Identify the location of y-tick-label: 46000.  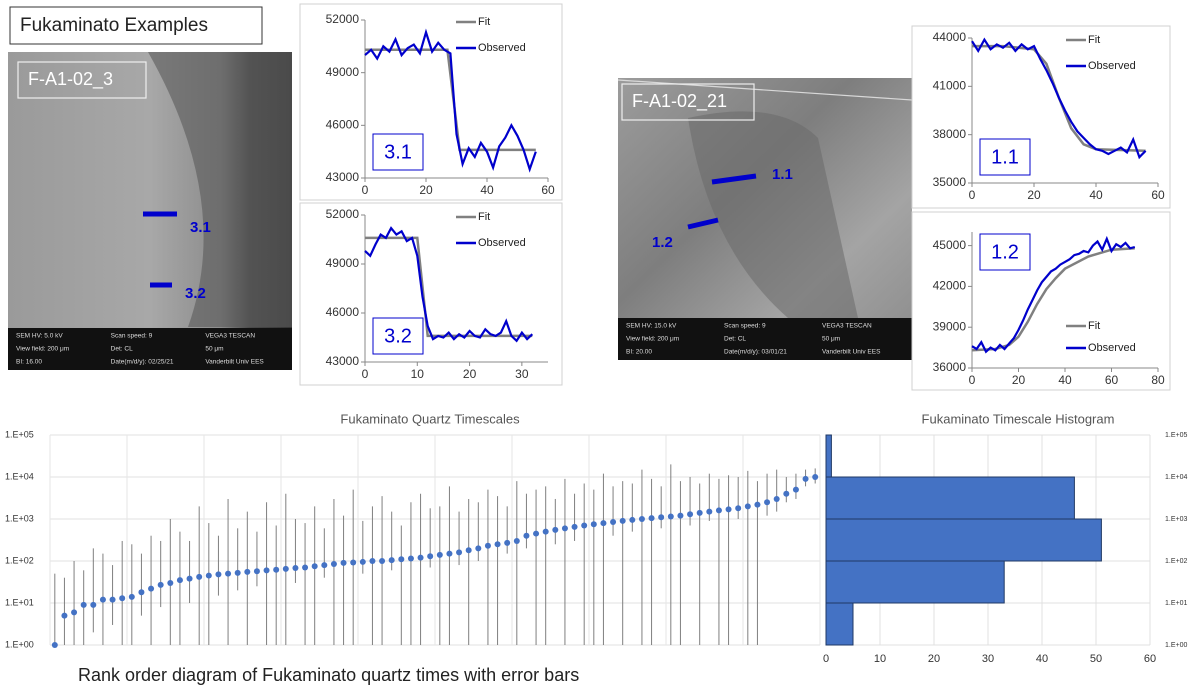
(343, 125).